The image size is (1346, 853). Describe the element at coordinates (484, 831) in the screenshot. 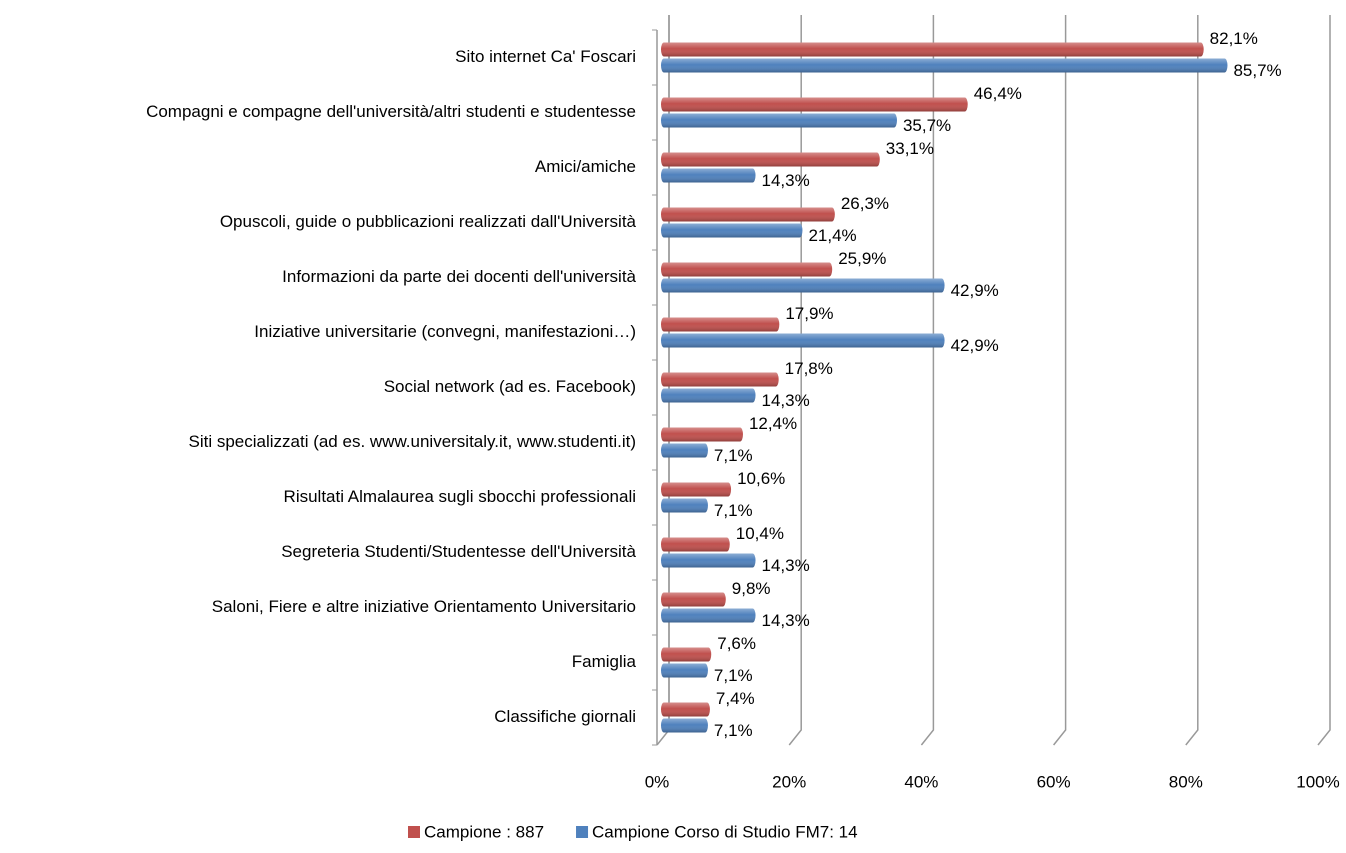

I see `legend-label: Campione : 887` at that location.